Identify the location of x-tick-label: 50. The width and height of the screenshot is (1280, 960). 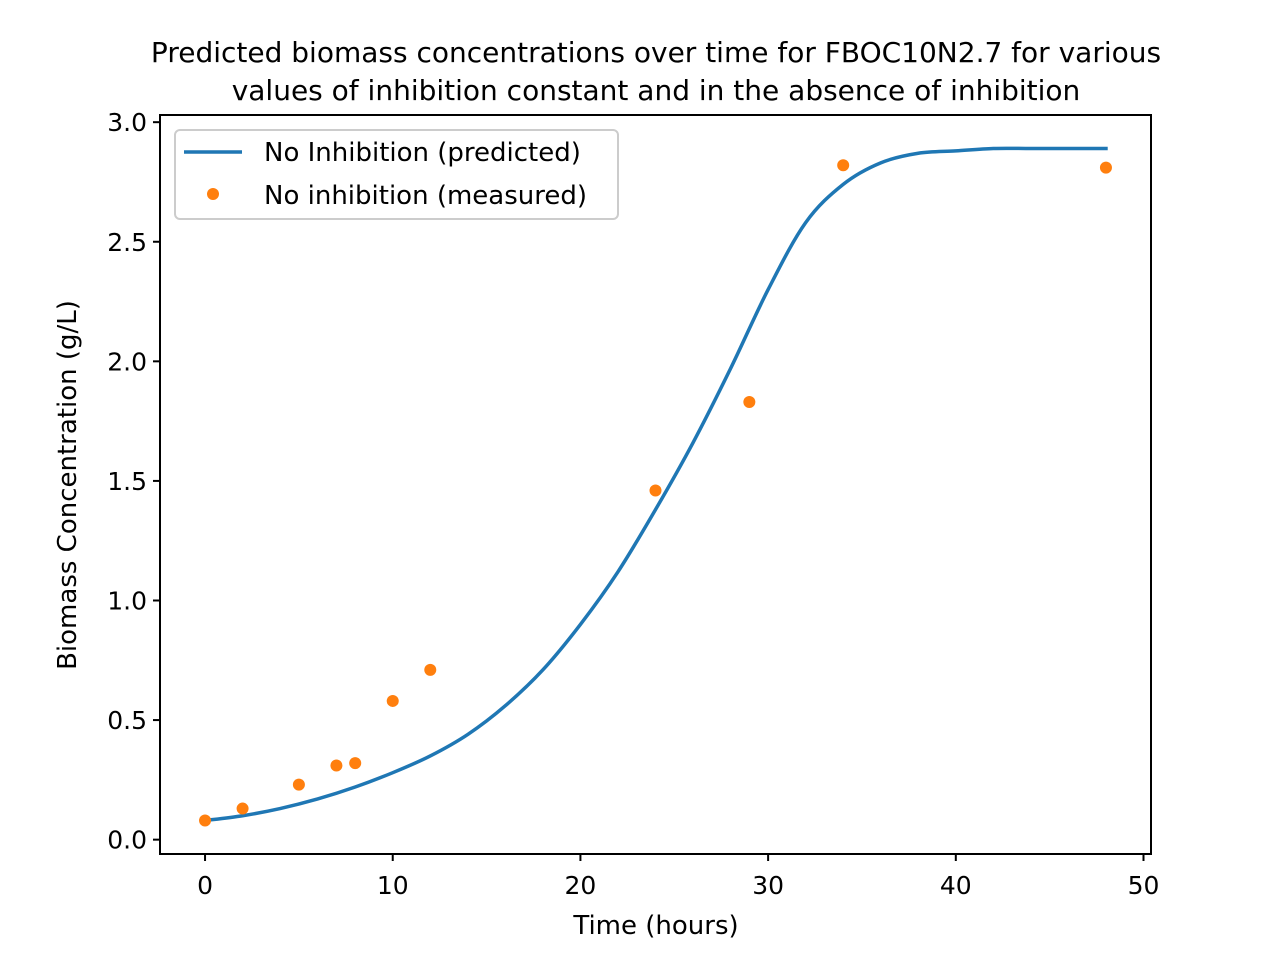
(1144, 885).